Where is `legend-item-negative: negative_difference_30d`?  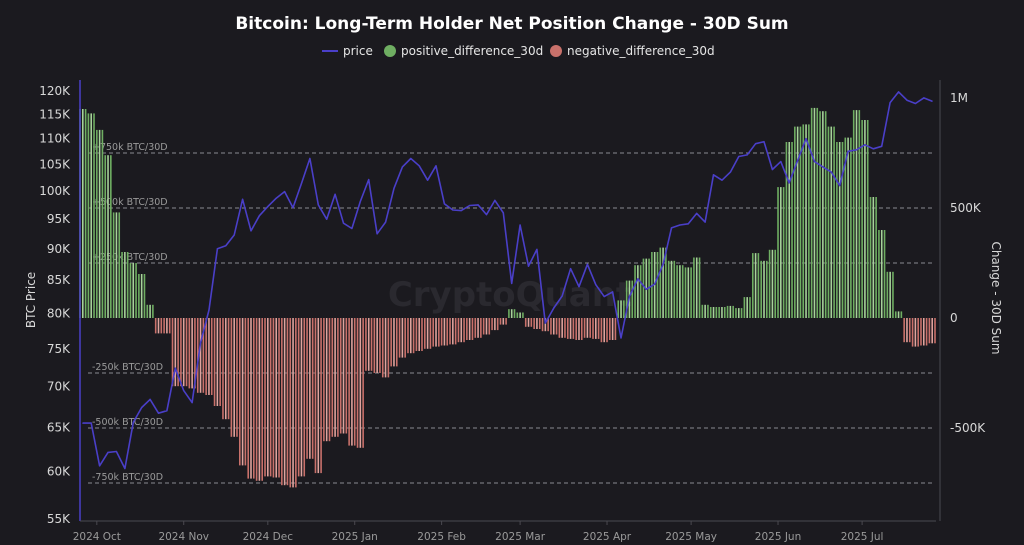 legend-item-negative: negative_difference_30d is located at coordinates (632, 51).